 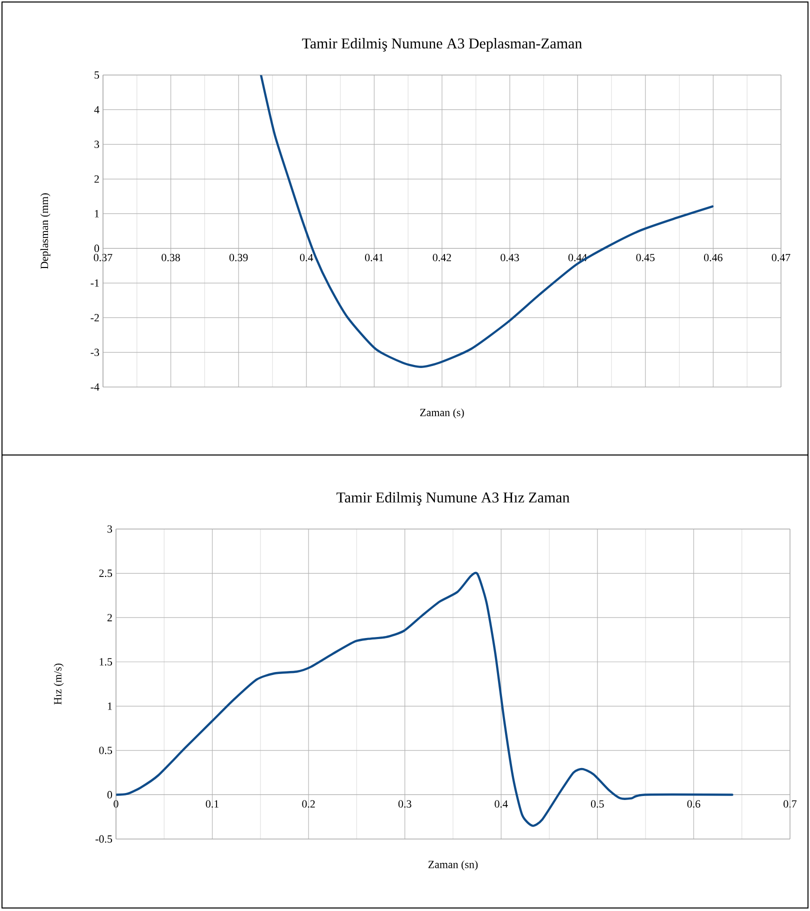 What do you see at coordinates (405, 804) in the screenshot?
I see `x-tick-label: 0.3` at bounding box center [405, 804].